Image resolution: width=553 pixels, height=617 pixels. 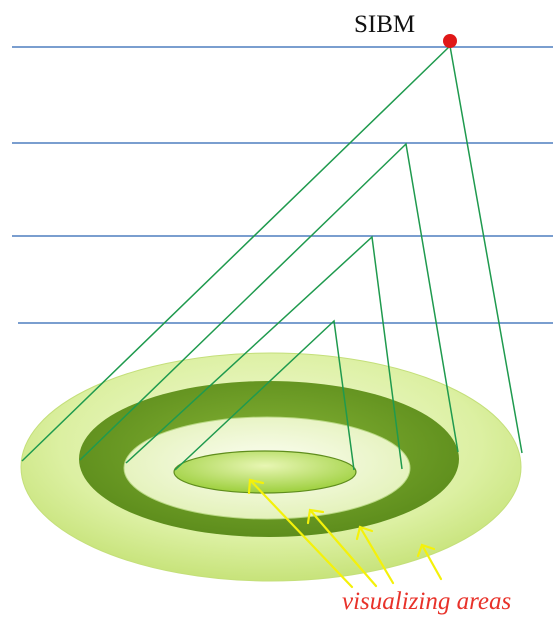 What do you see at coordinates (426, 601) in the screenshot?
I see `caption: visualizing areas` at bounding box center [426, 601].